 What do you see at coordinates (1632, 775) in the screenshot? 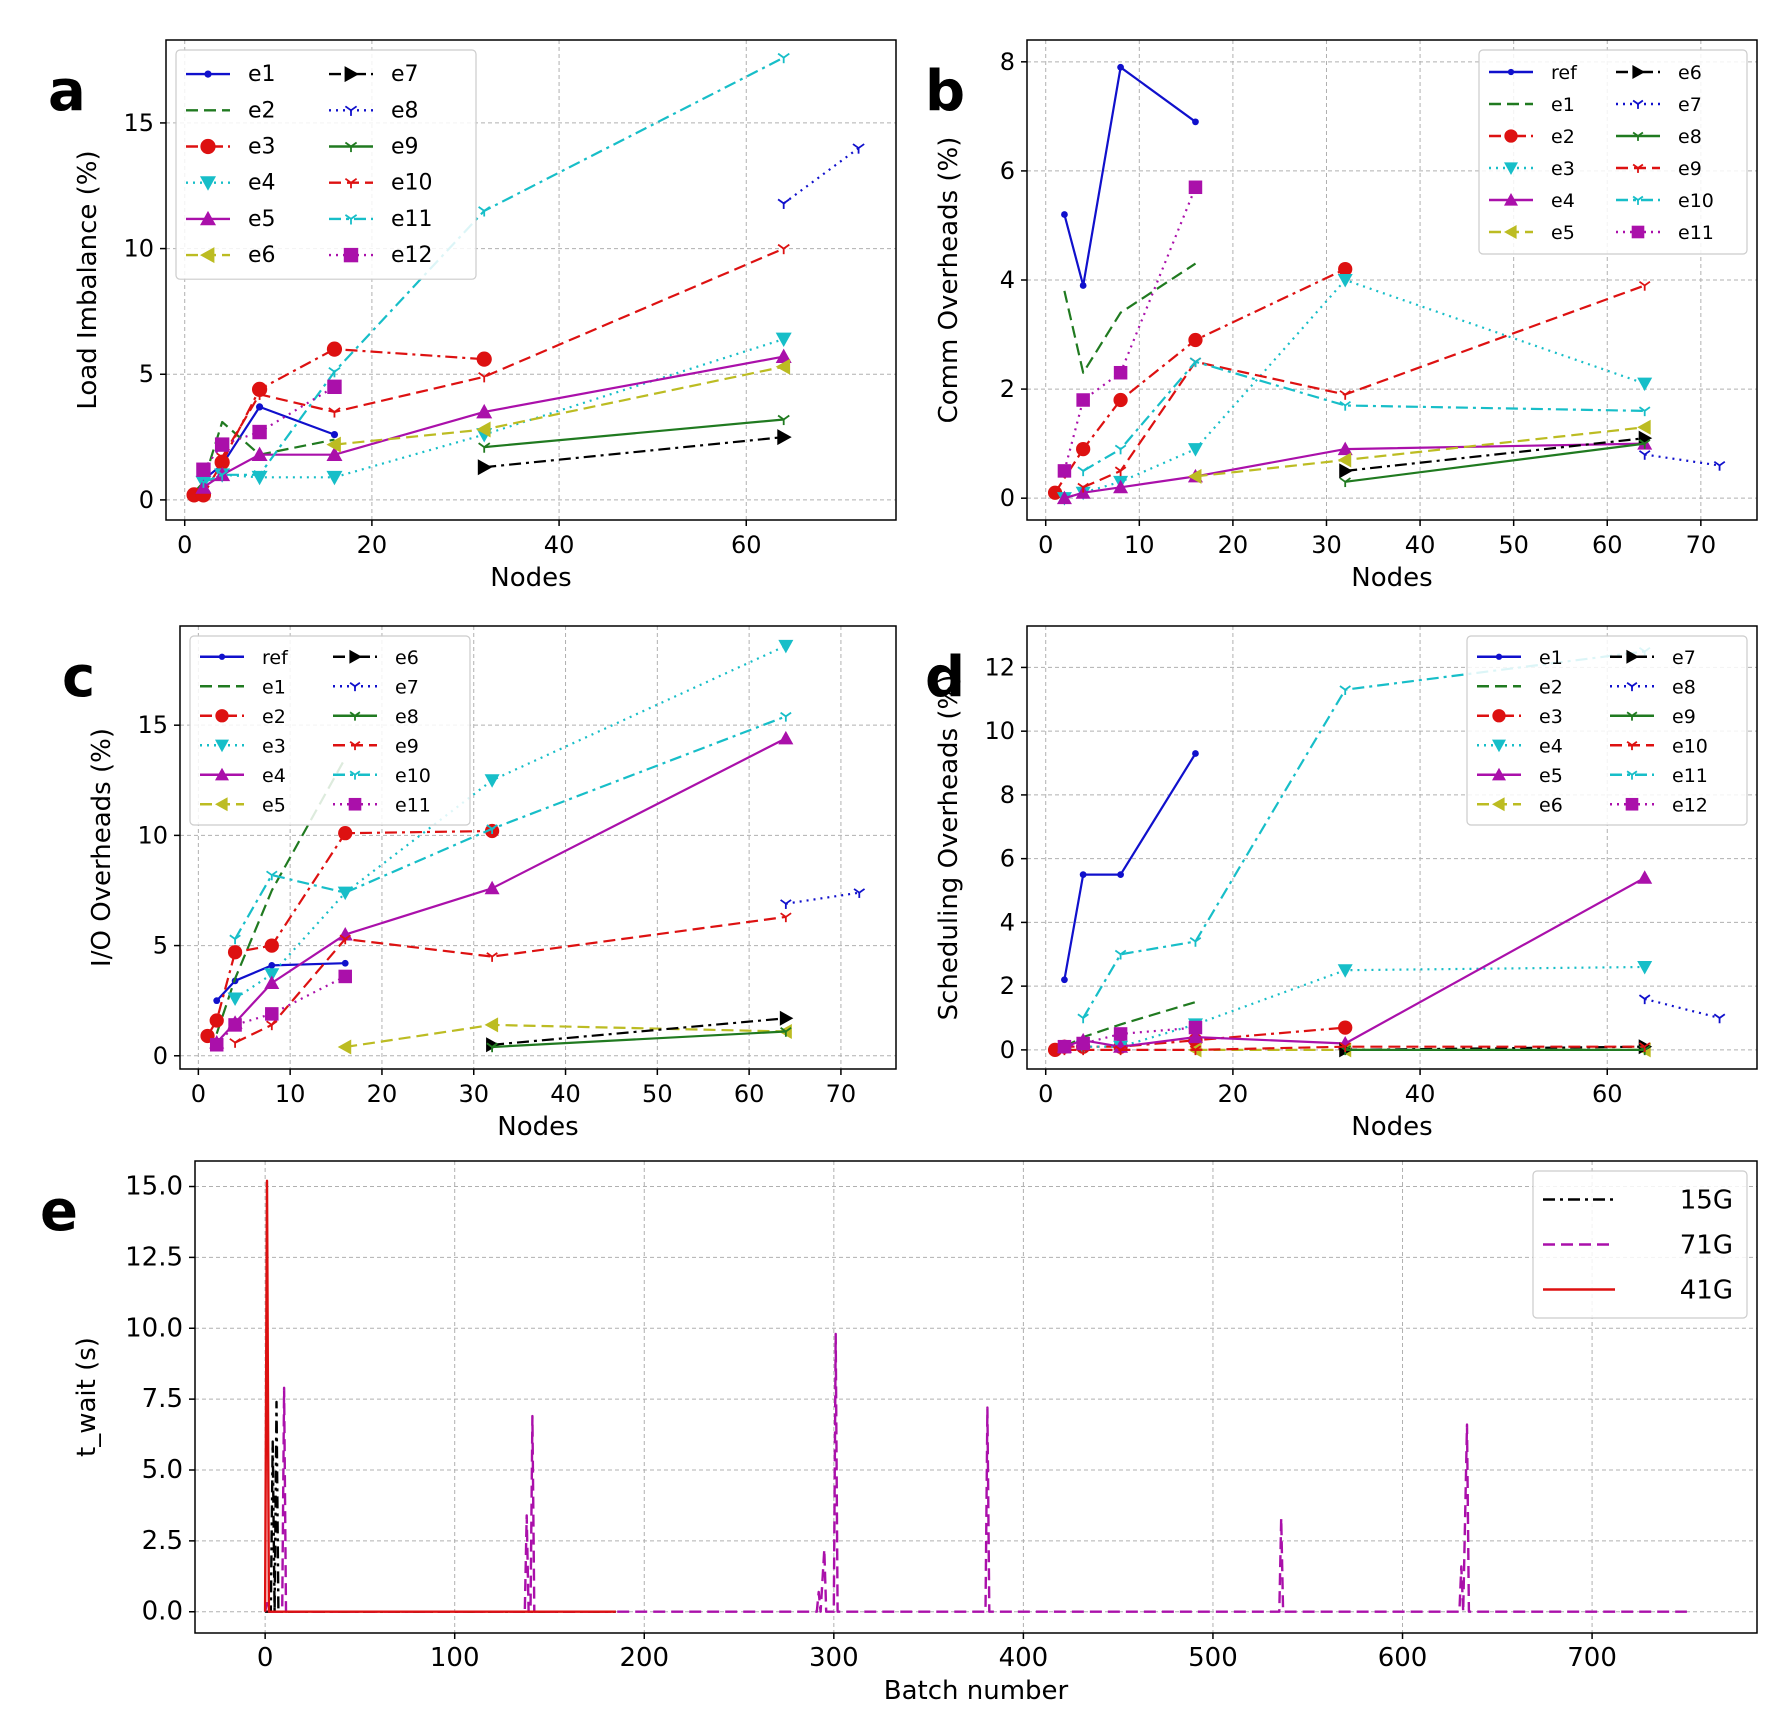
I see `legend-marker-e11` at bounding box center [1632, 775].